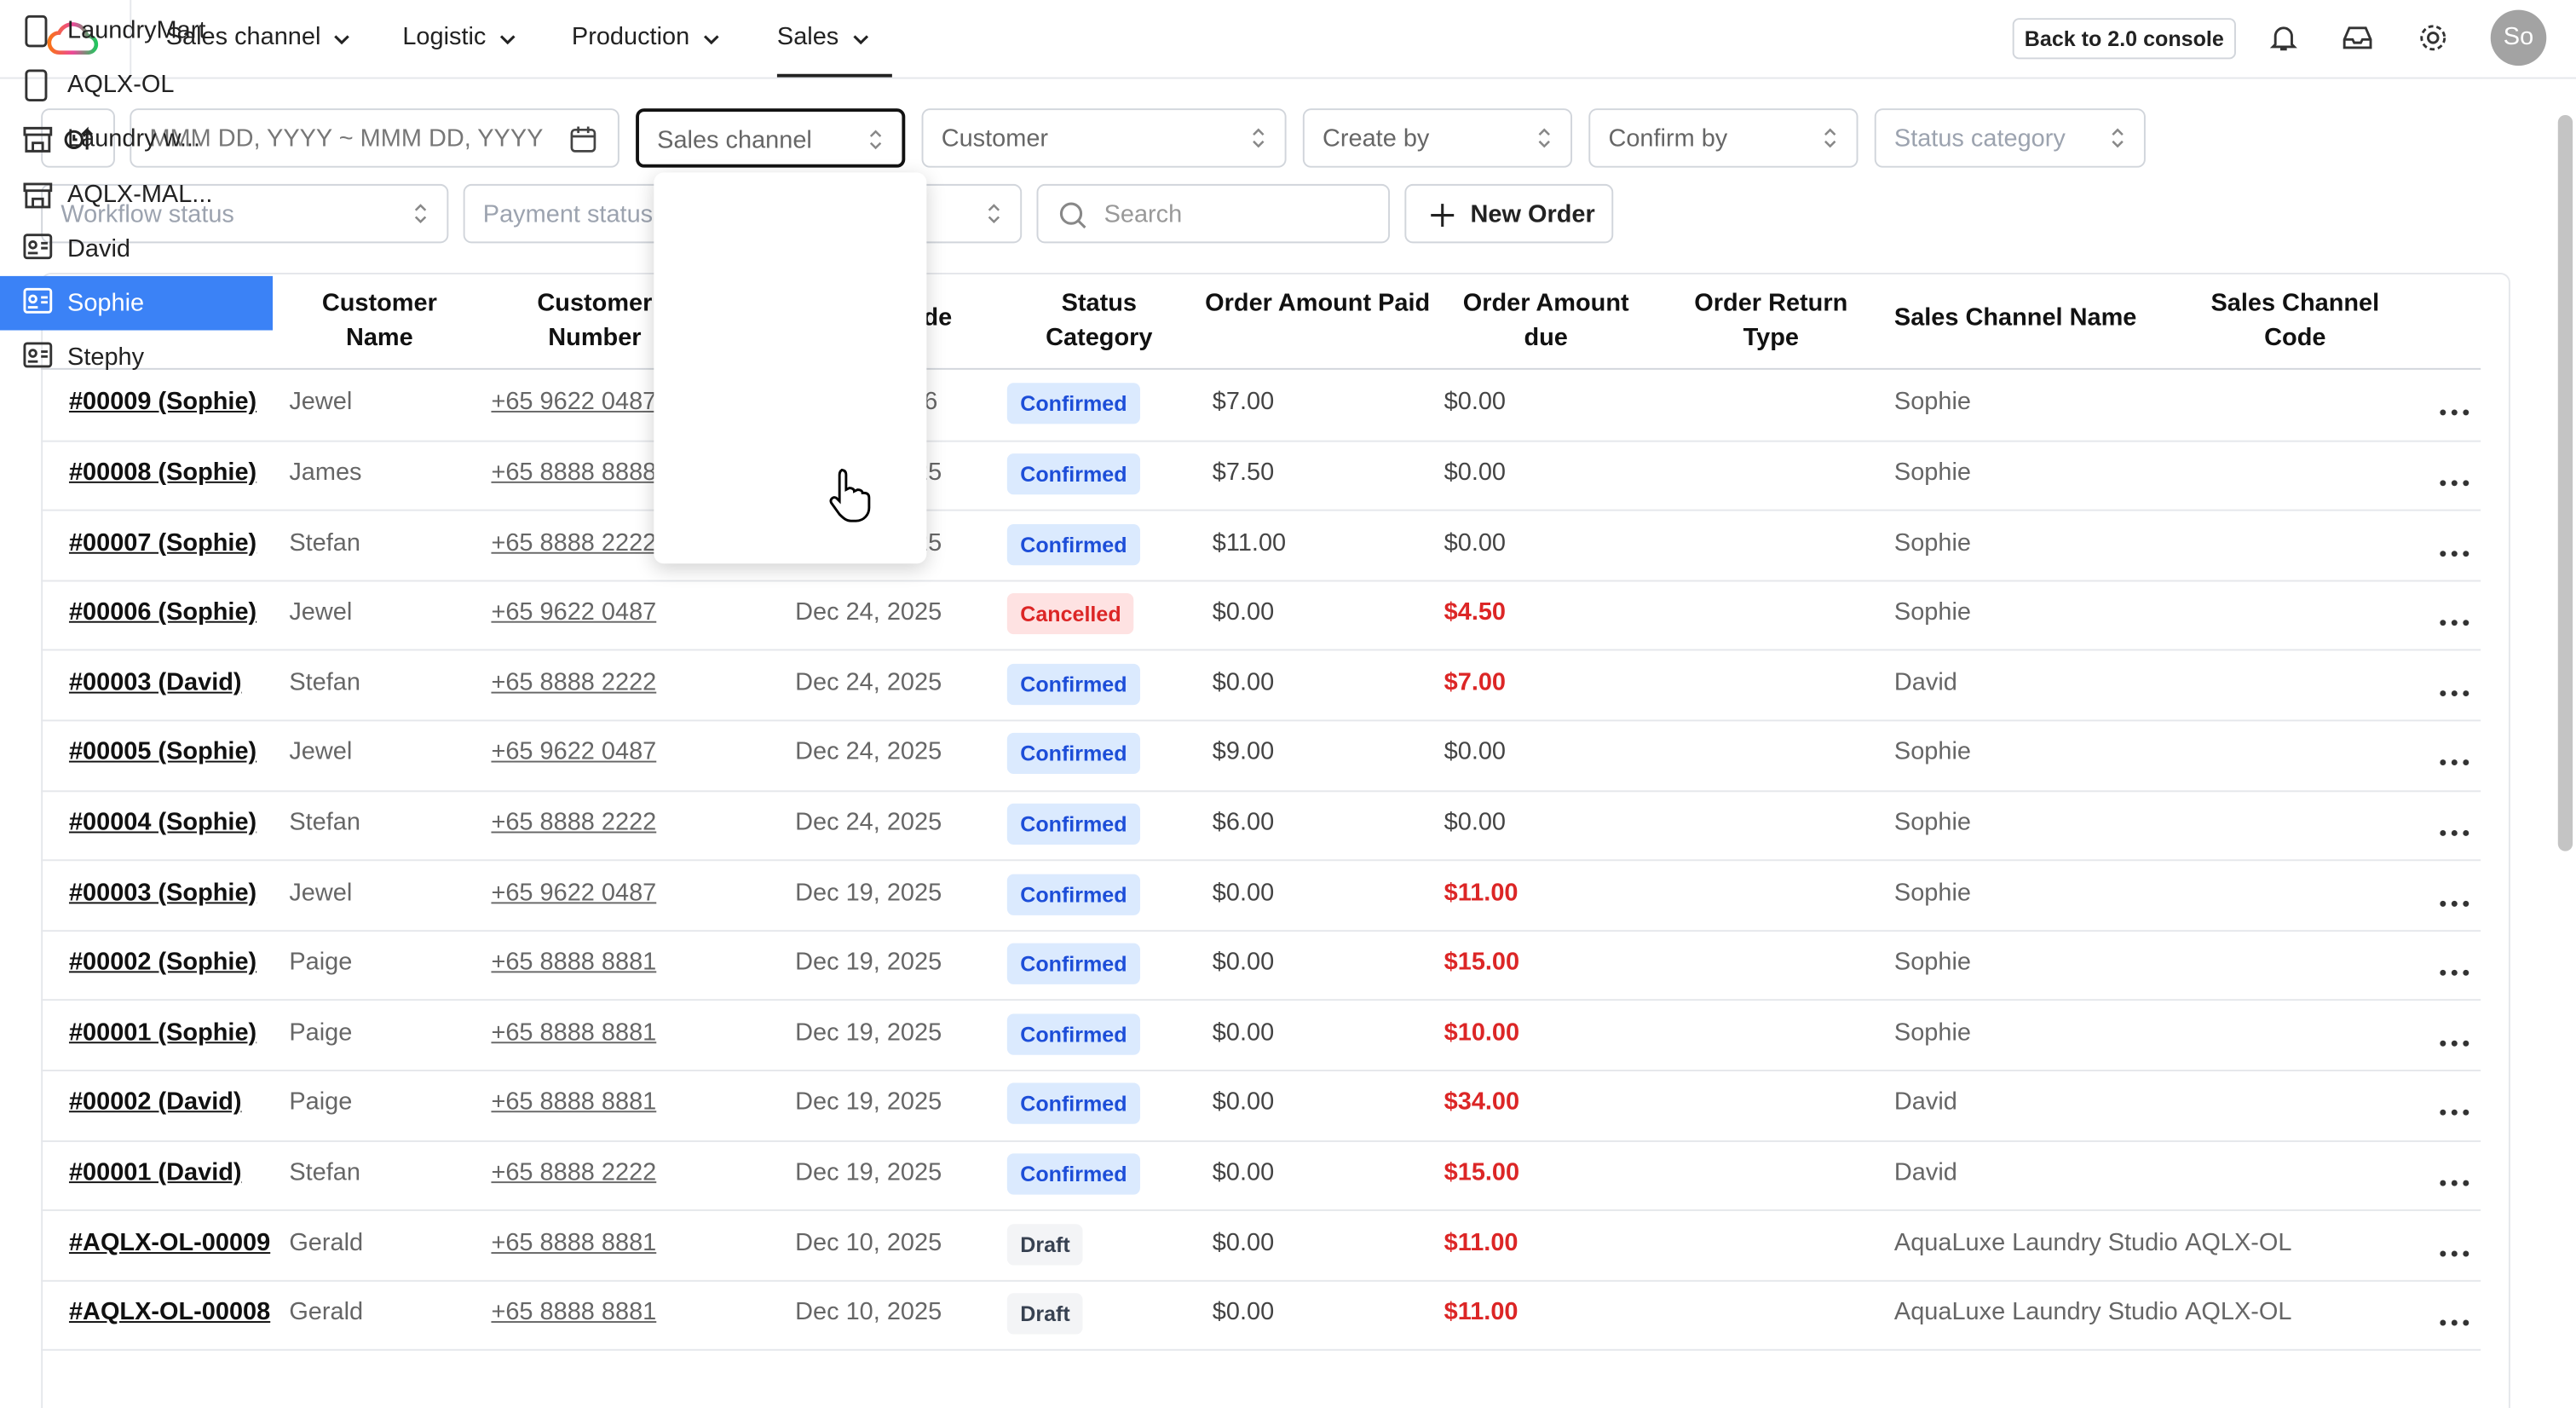 This screenshot has height=1408, width=2576. What do you see at coordinates (2010, 138) in the screenshot?
I see `select-filter: Status category` at bounding box center [2010, 138].